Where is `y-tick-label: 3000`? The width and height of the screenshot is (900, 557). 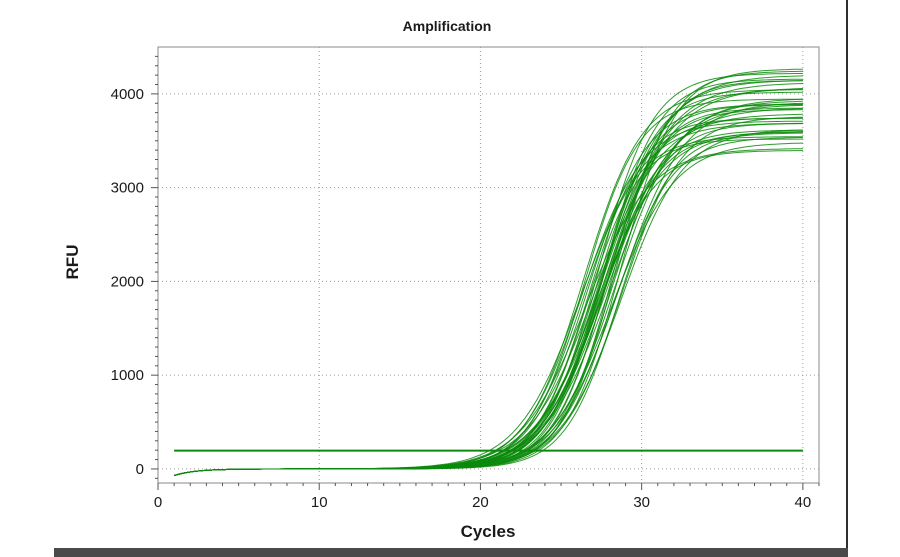 y-tick-label: 3000 is located at coordinates (127, 188).